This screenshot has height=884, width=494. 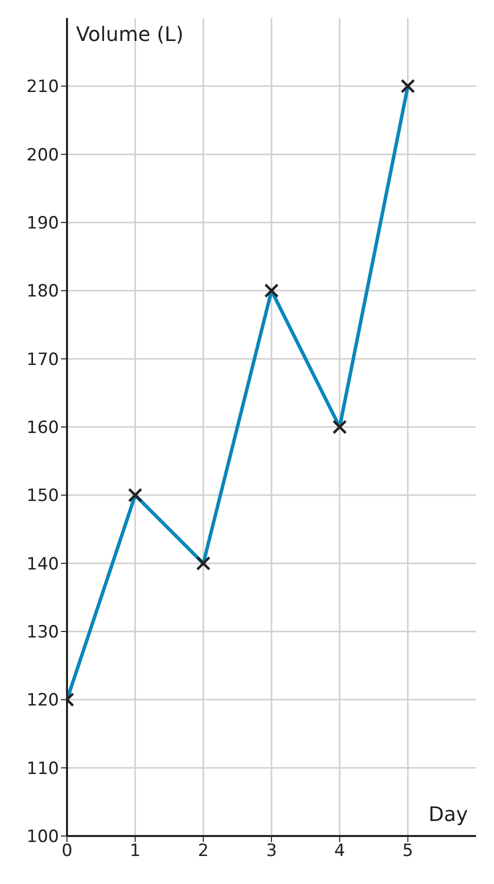 What do you see at coordinates (130, 34) in the screenshot?
I see `y-axis-title: Volume (L)` at bounding box center [130, 34].